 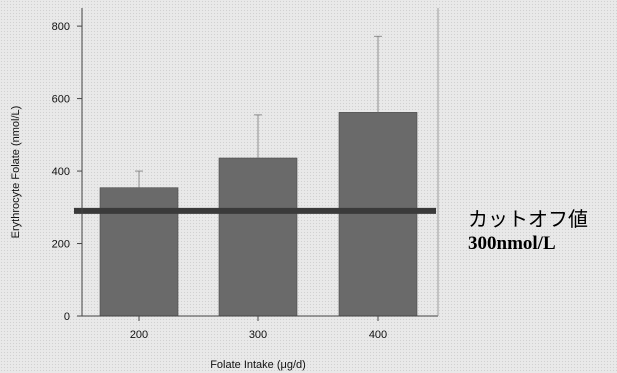 I want to click on x-tick-label-200: 200, so click(x=139, y=335).